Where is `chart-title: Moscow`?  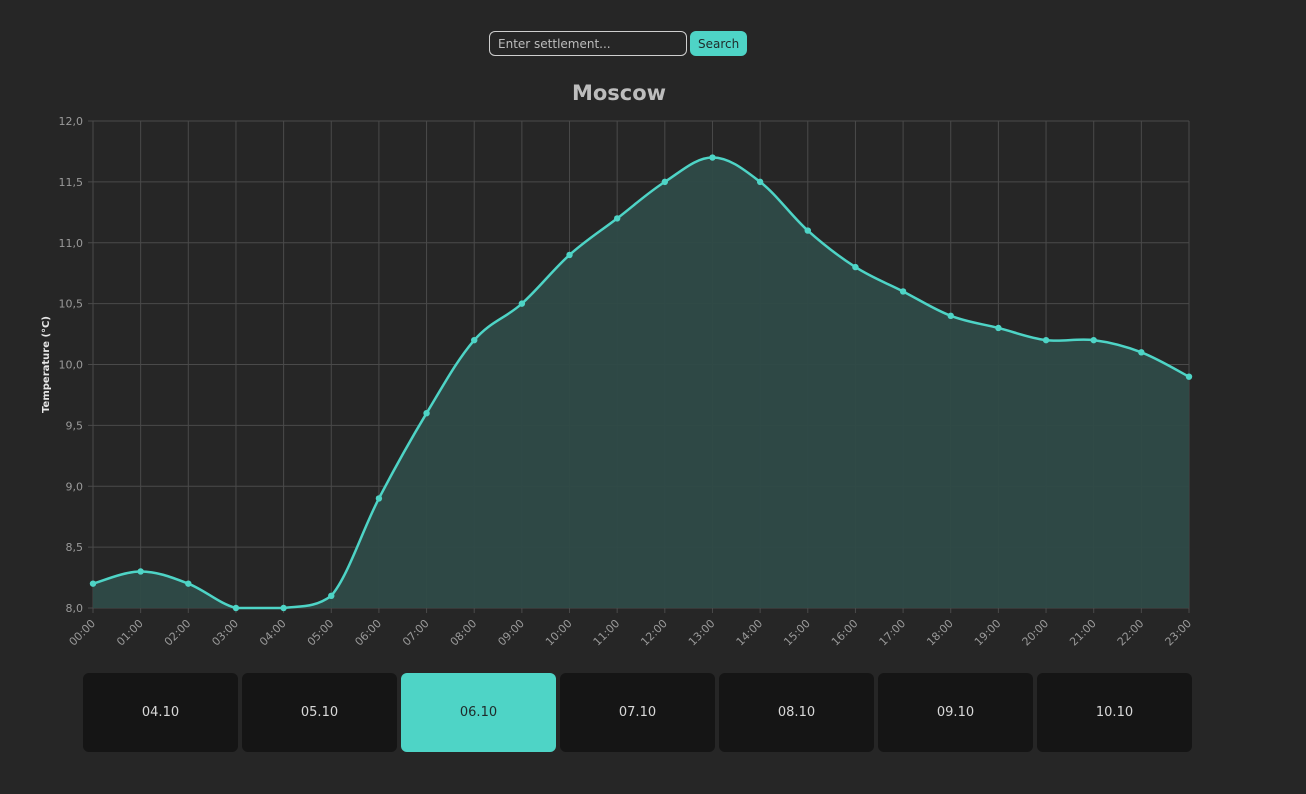
chart-title: Moscow is located at coordinates (619, 93).